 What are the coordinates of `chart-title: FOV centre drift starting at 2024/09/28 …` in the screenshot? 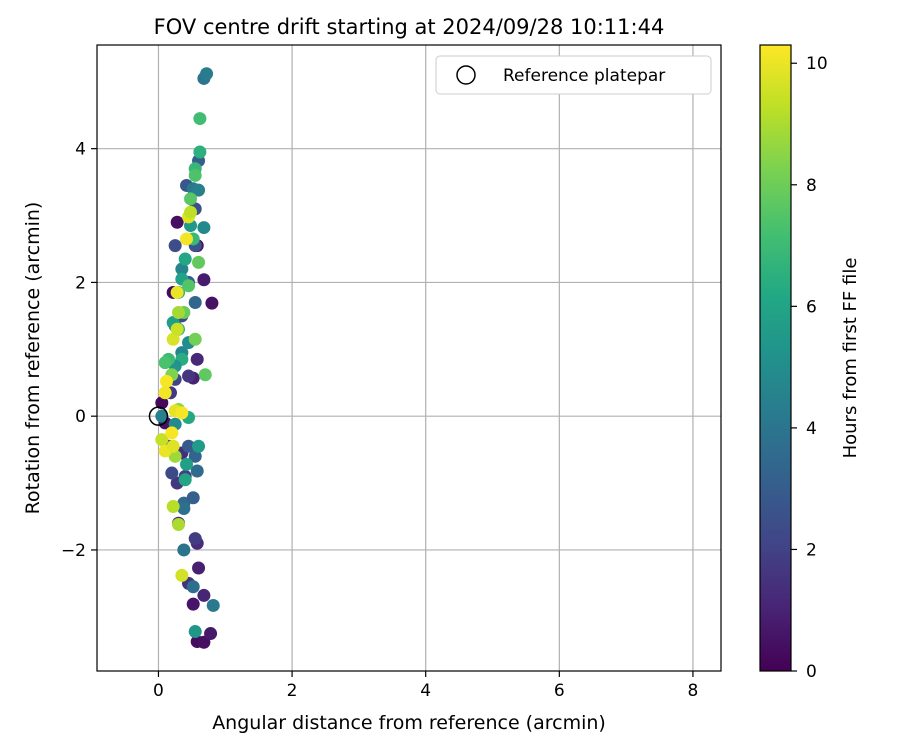 It's located at (409, 27).